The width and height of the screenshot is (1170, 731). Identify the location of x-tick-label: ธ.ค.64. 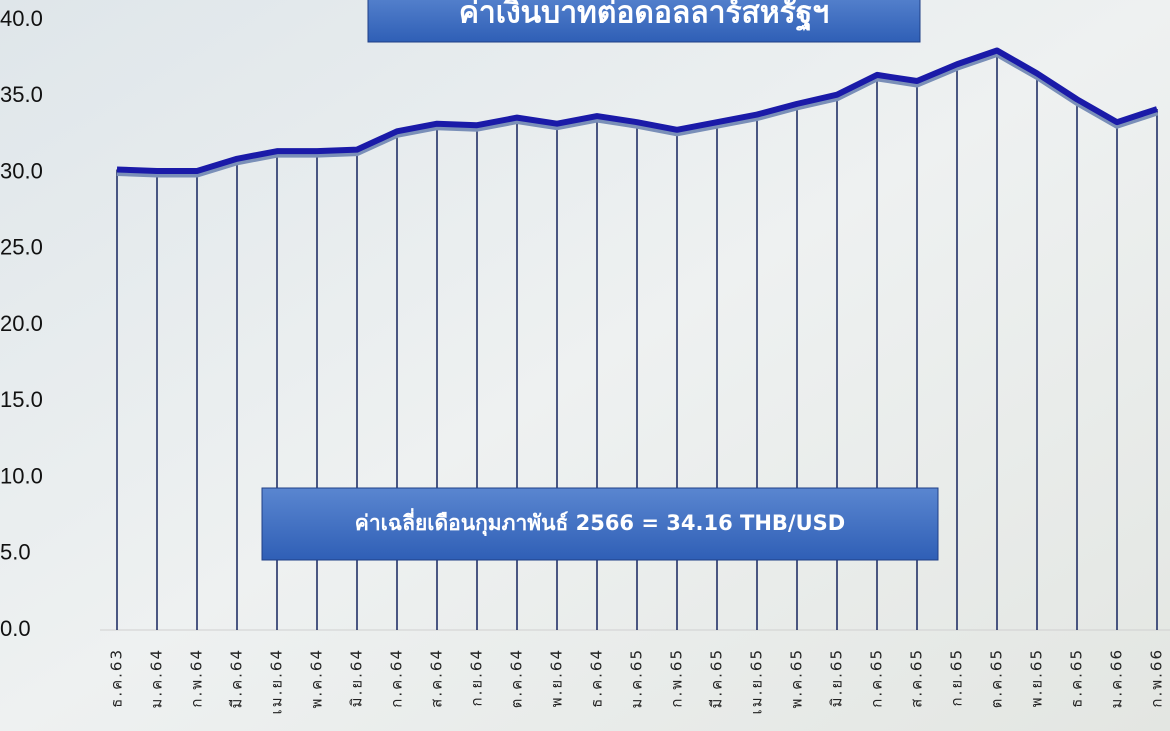
(597, 678).